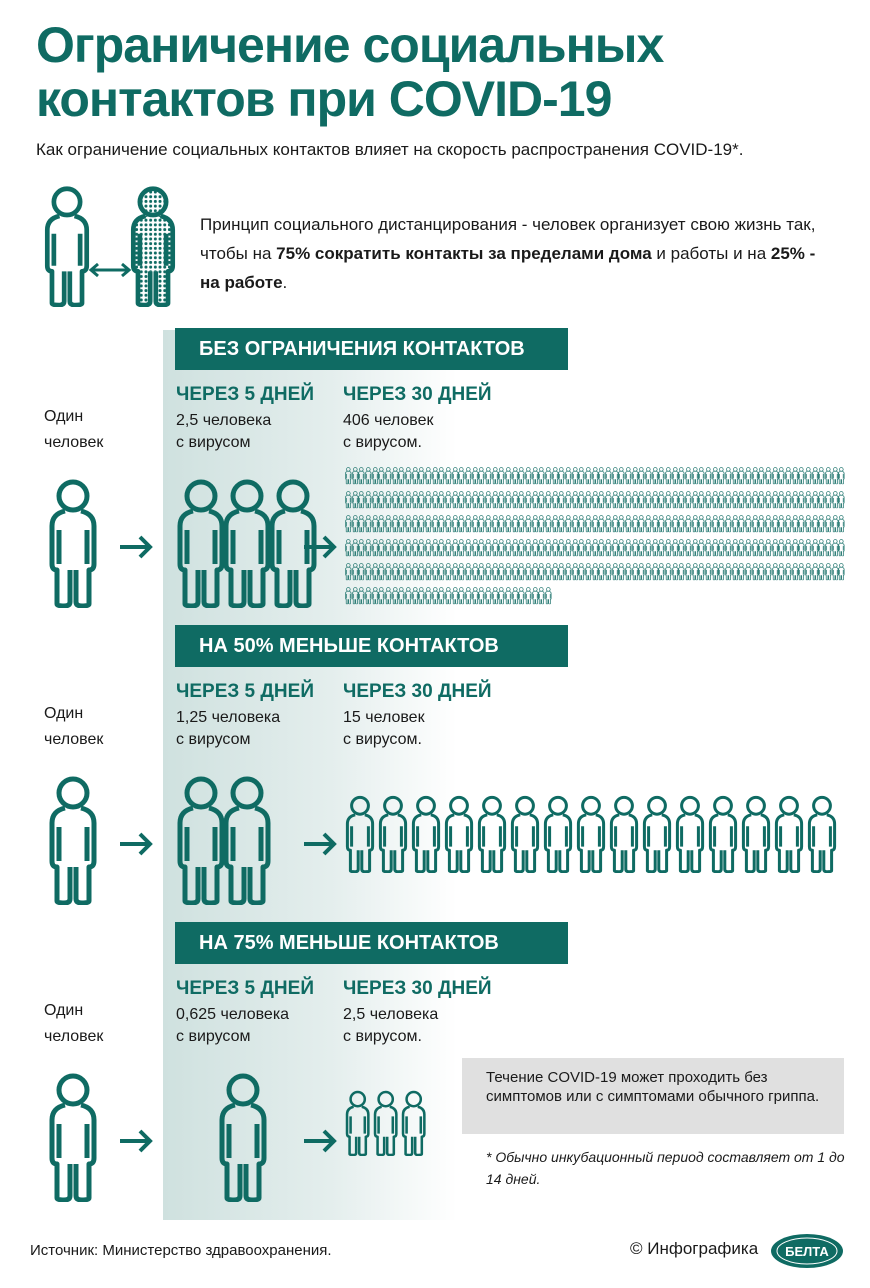 Image resolution: width=870 pixels, height=1288 pixels. What do you see at coordinates (371, 943) in the screenshot?
I see `section-header: НА 75% МЕНЬШЕ КОНТАКТОВ` at bounding box center [371, 943].